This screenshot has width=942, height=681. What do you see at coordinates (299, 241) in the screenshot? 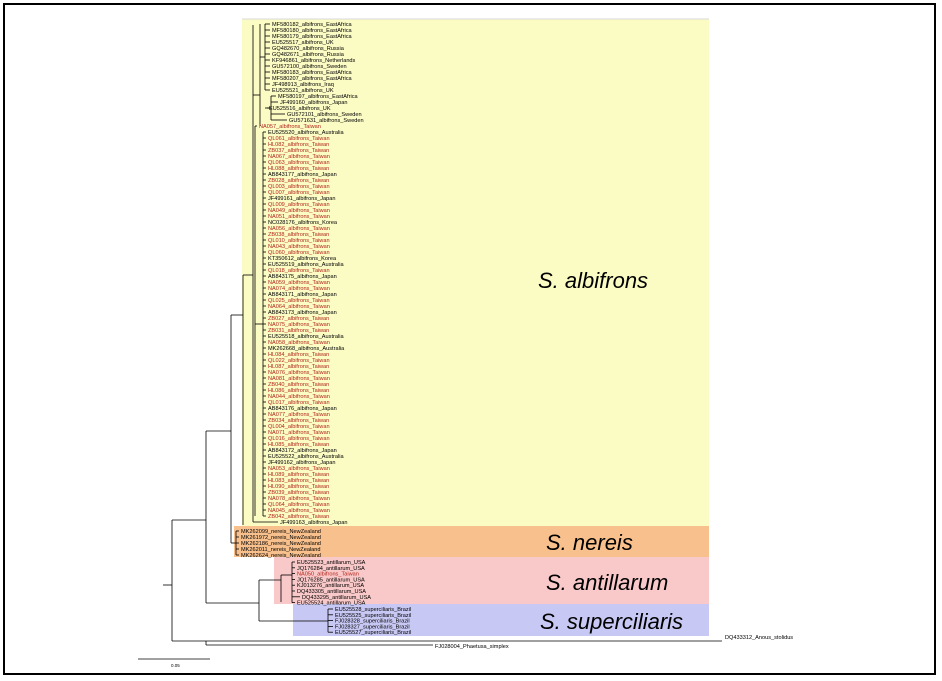
I see `tip-label: QL010_albifrons_Taiwan` at bounding box center [299, 241].